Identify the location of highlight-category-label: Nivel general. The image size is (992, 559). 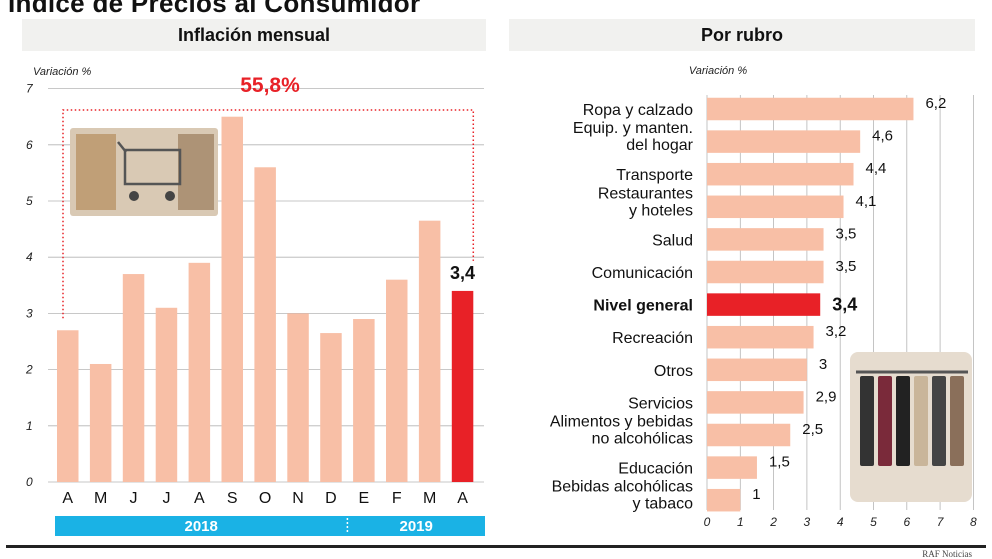
(643, 306).